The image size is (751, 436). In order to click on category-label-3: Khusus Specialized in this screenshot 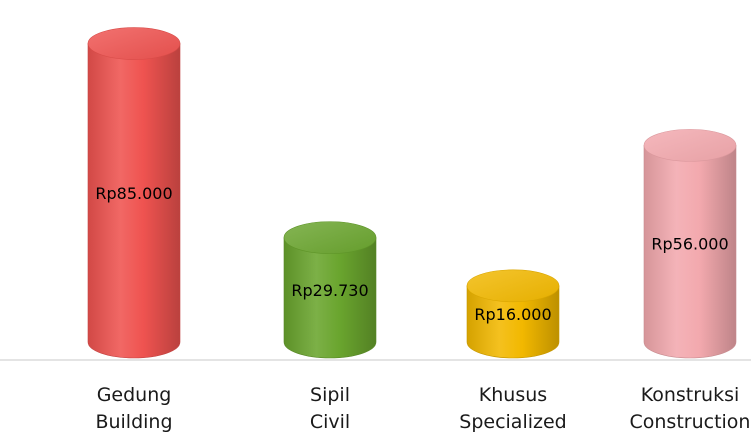, I will do `click(512, 408)`.